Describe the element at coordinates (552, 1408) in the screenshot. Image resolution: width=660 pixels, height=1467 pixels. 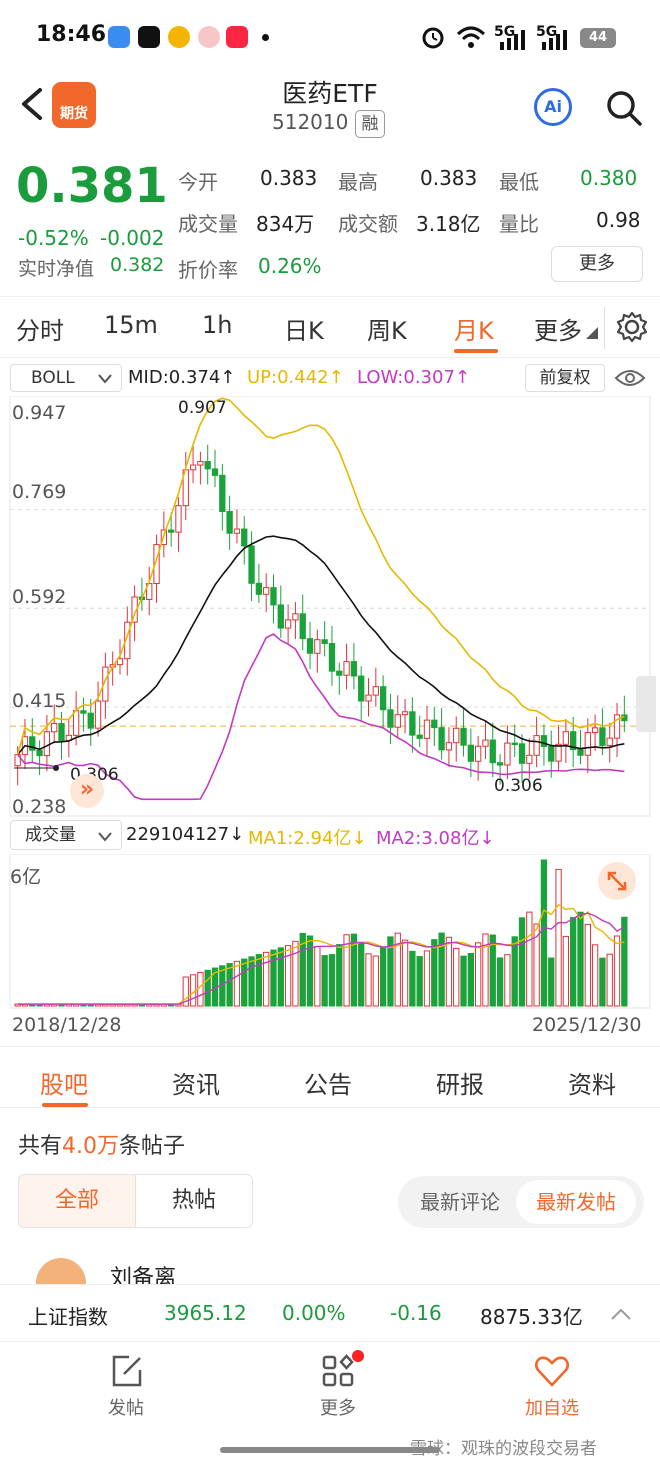
I see `nav-add-label: 加自选` at that location.